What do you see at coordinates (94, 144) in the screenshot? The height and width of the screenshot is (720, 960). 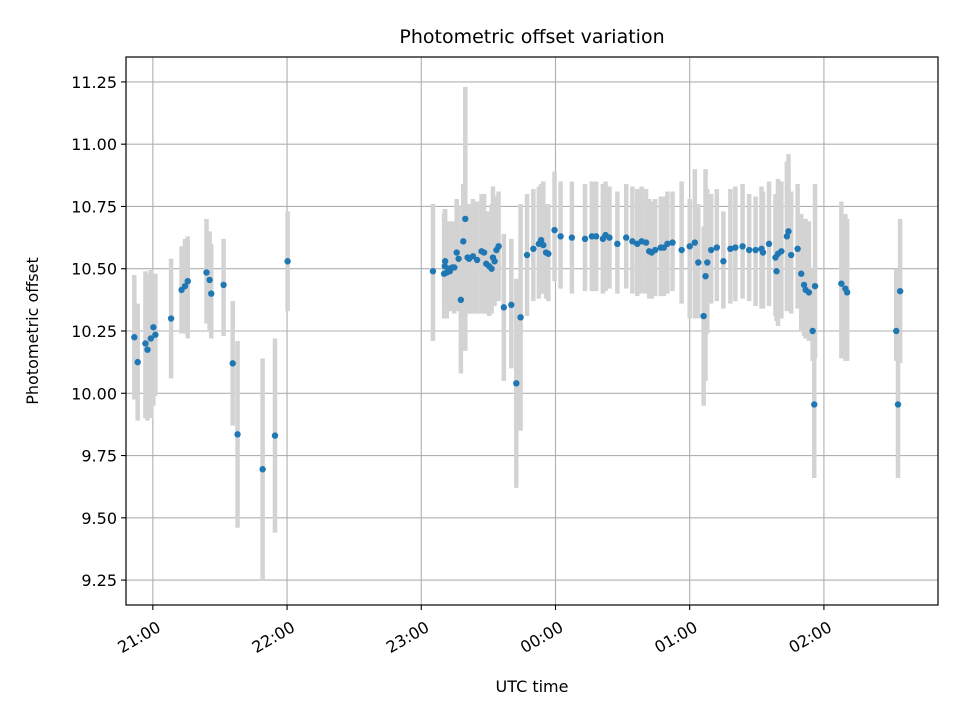 I see `y-tick-label: 11.00` at bounding box center [94, 144].